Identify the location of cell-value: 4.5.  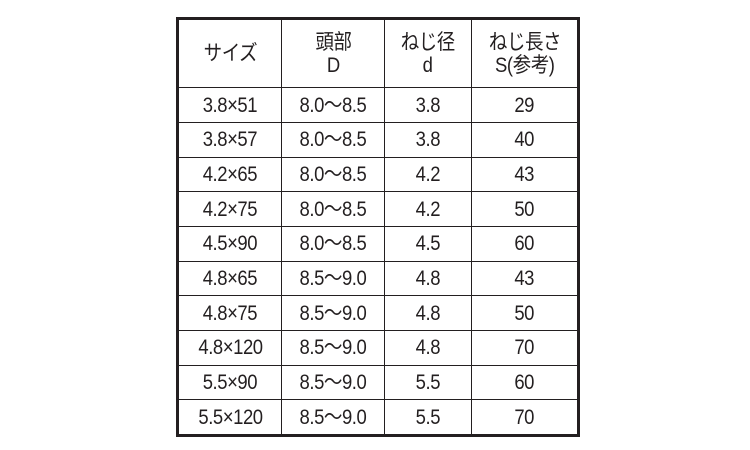
(428, 244).